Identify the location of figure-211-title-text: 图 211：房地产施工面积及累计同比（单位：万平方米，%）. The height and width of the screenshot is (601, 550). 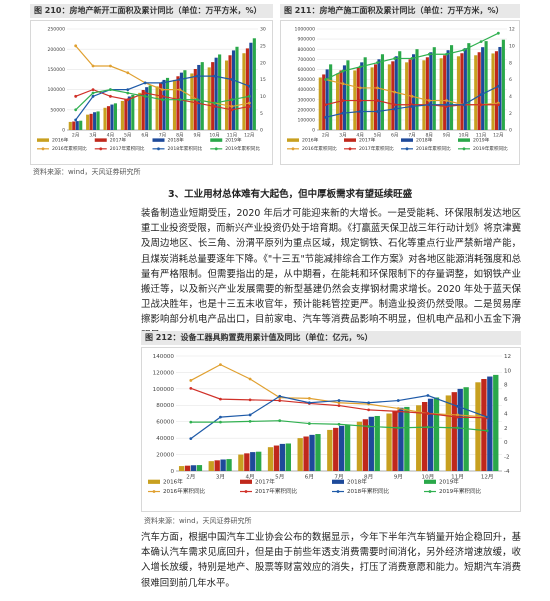
(394, 10).